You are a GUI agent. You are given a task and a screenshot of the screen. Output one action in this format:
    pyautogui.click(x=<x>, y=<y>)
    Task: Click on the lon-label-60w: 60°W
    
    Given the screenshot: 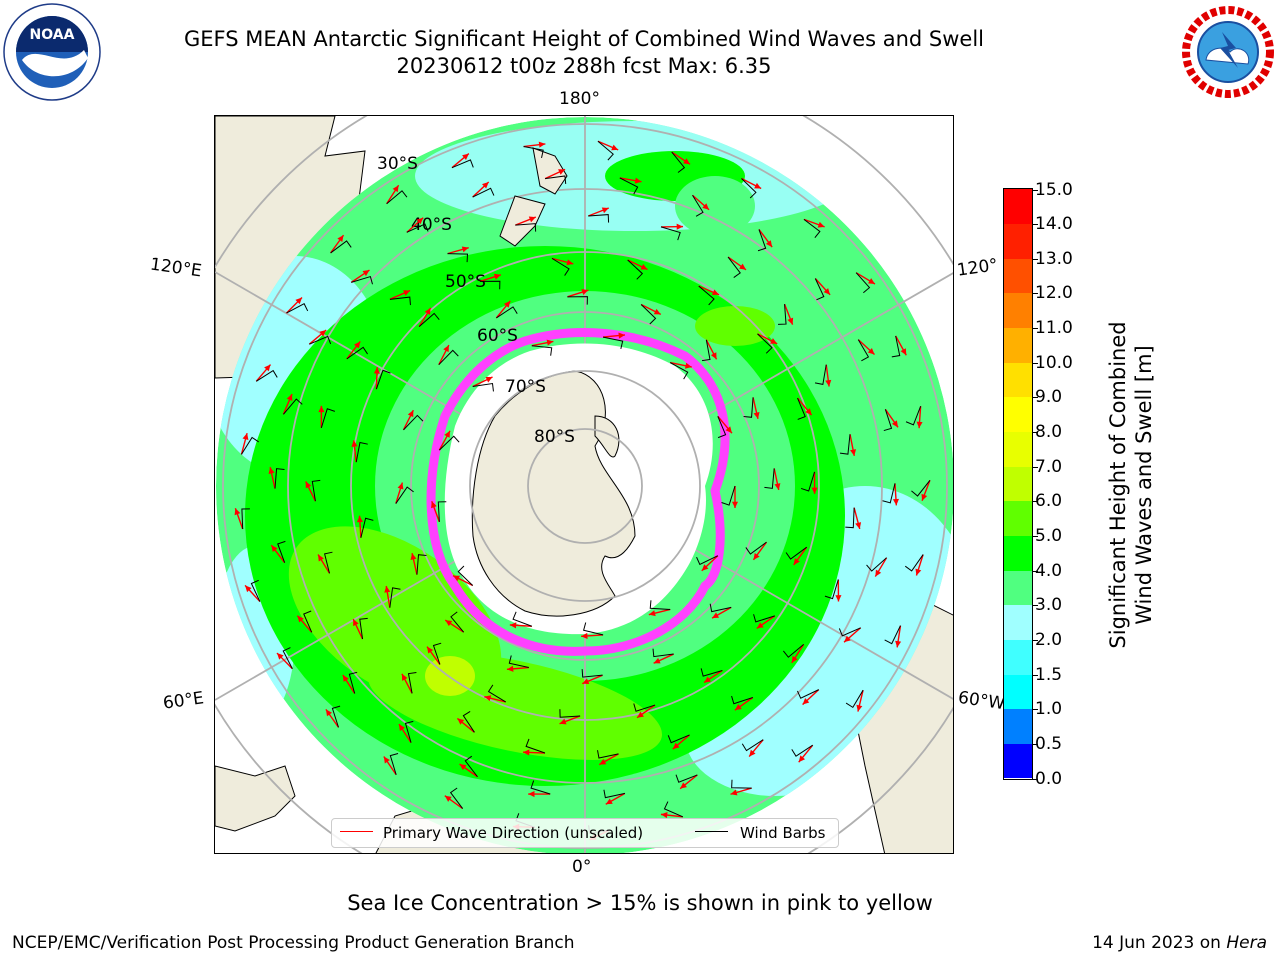 What is the action you would take?
    pyautogui.click(x=981, y=701)
    